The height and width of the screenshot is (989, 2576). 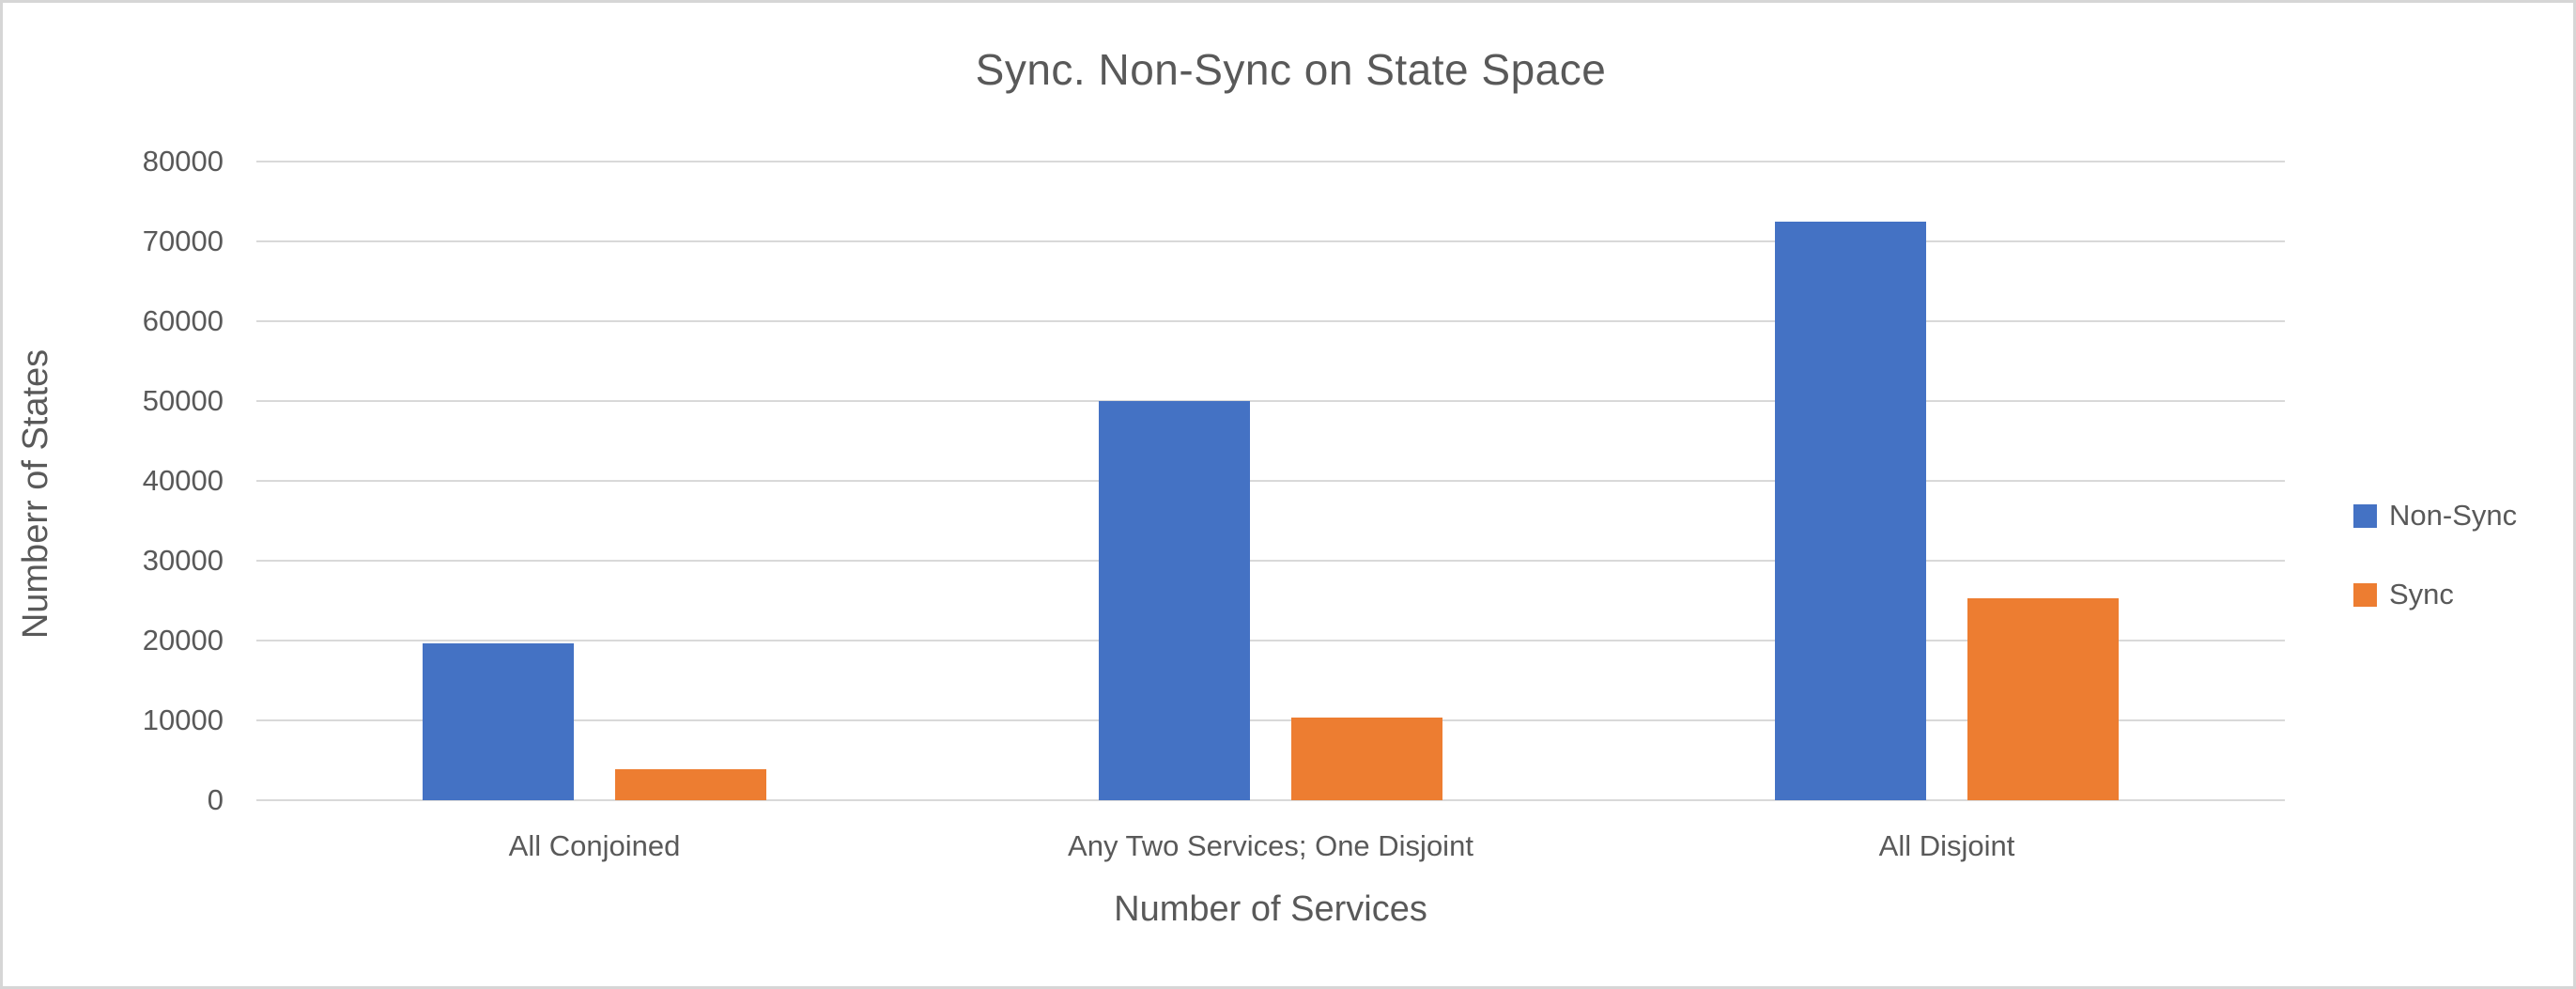 I want to click on y-tick-label: 60000, so click(x=183, y=320).